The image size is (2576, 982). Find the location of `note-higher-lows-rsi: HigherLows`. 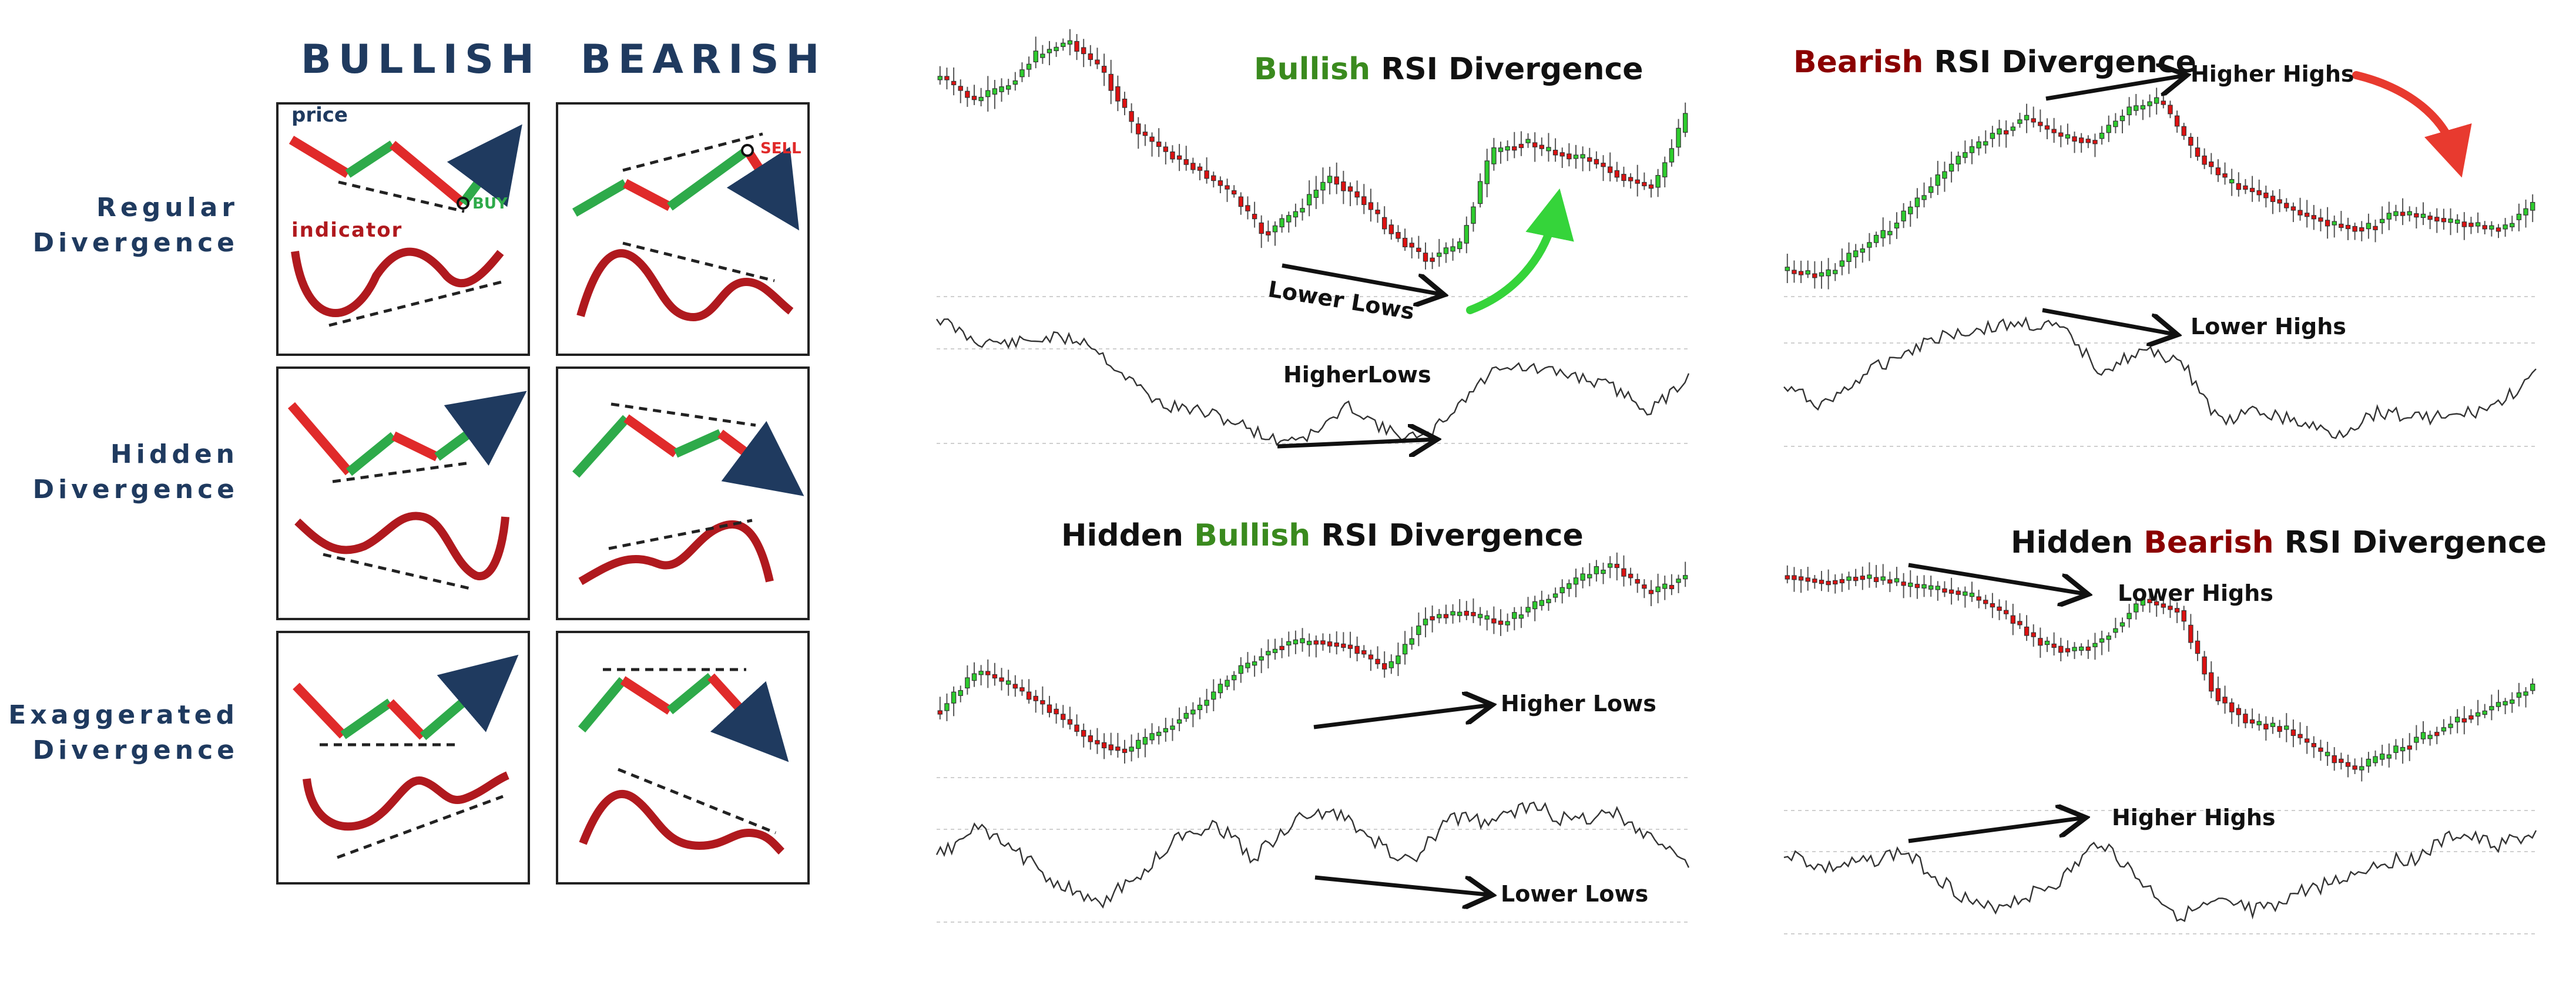

note-higher-lows-rsi: HigherLows is located at coordinates (1357, 375).